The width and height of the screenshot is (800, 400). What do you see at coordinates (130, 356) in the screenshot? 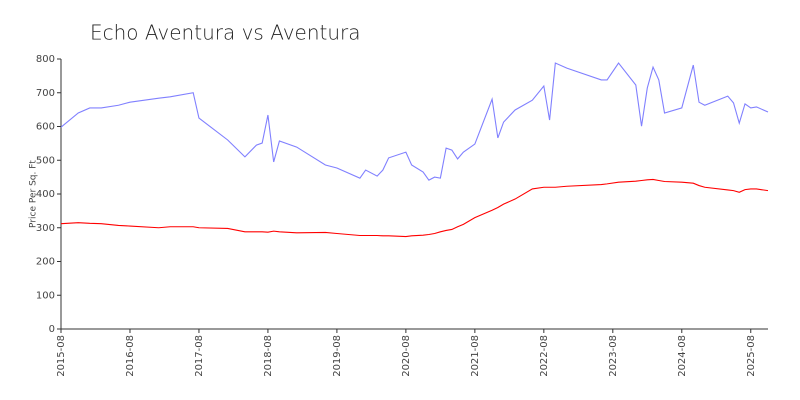
I see `x-tick-label: 2016-08` at bounding box center [130, 356].